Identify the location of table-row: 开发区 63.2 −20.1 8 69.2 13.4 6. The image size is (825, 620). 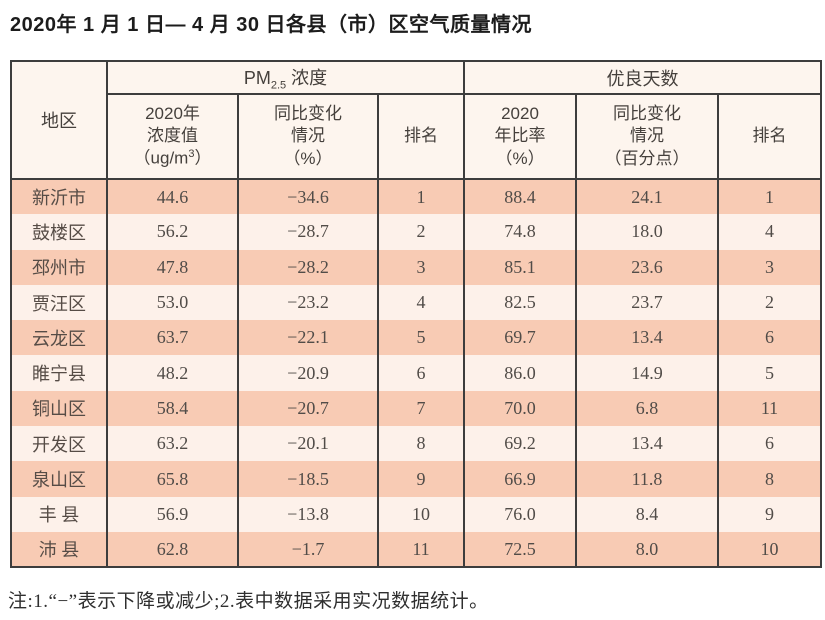
(416, 444).